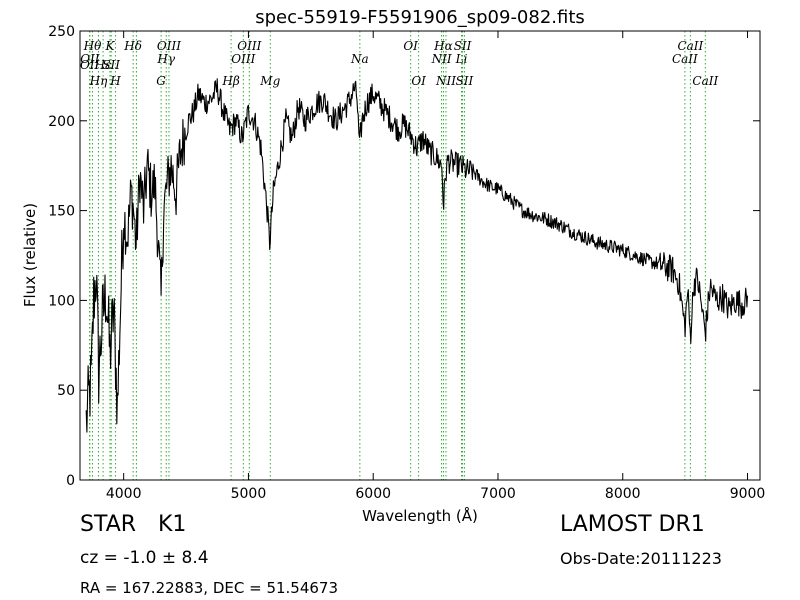 The width and height of the screenshot is (800, 600). What do you see at coordinates (61, 301) in the screenshot?
I see `y-tick-label: 100` at bounding box center [61, 301].